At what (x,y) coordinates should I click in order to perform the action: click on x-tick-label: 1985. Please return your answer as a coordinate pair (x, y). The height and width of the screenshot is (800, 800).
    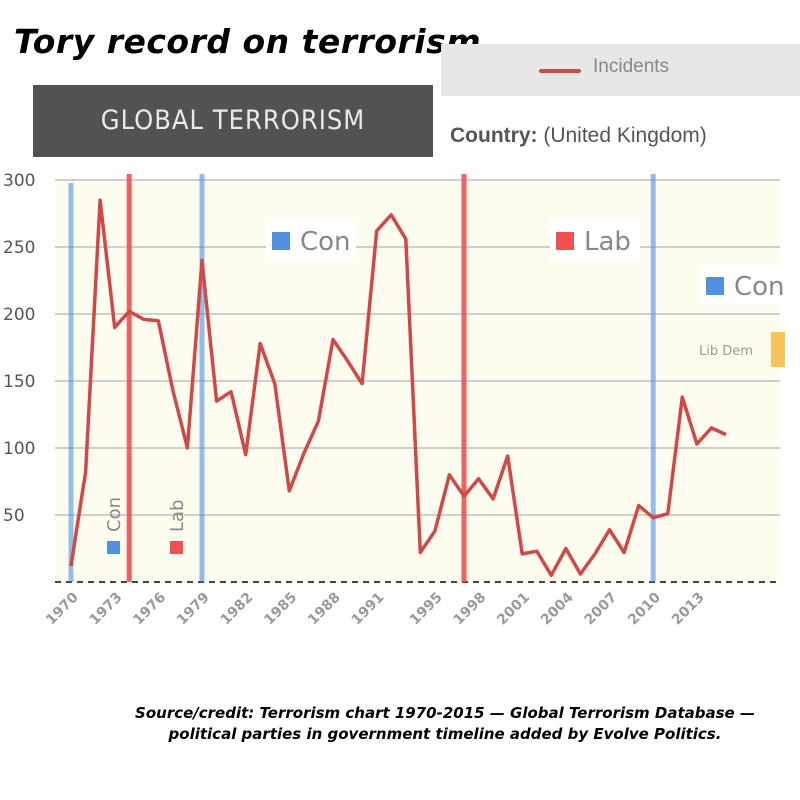
    Looking at the image, I should click on (280, 609).